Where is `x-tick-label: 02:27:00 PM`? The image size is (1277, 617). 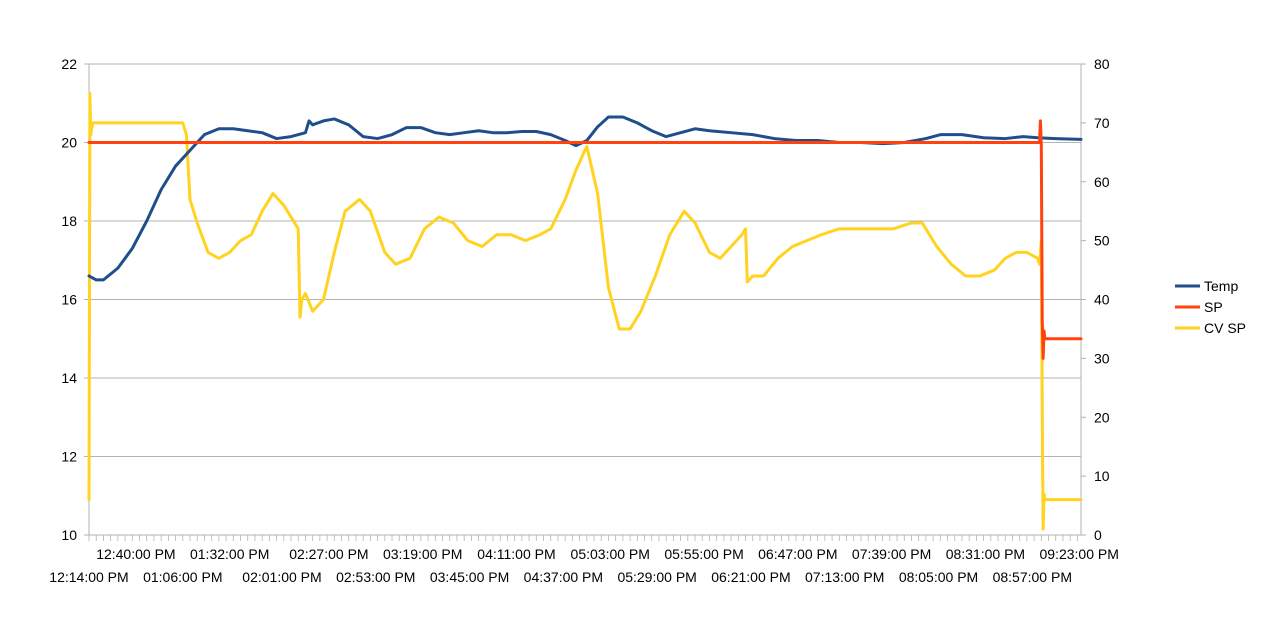
x-tick-label: 02:27:00 PM is located at coordinates (328, 554).